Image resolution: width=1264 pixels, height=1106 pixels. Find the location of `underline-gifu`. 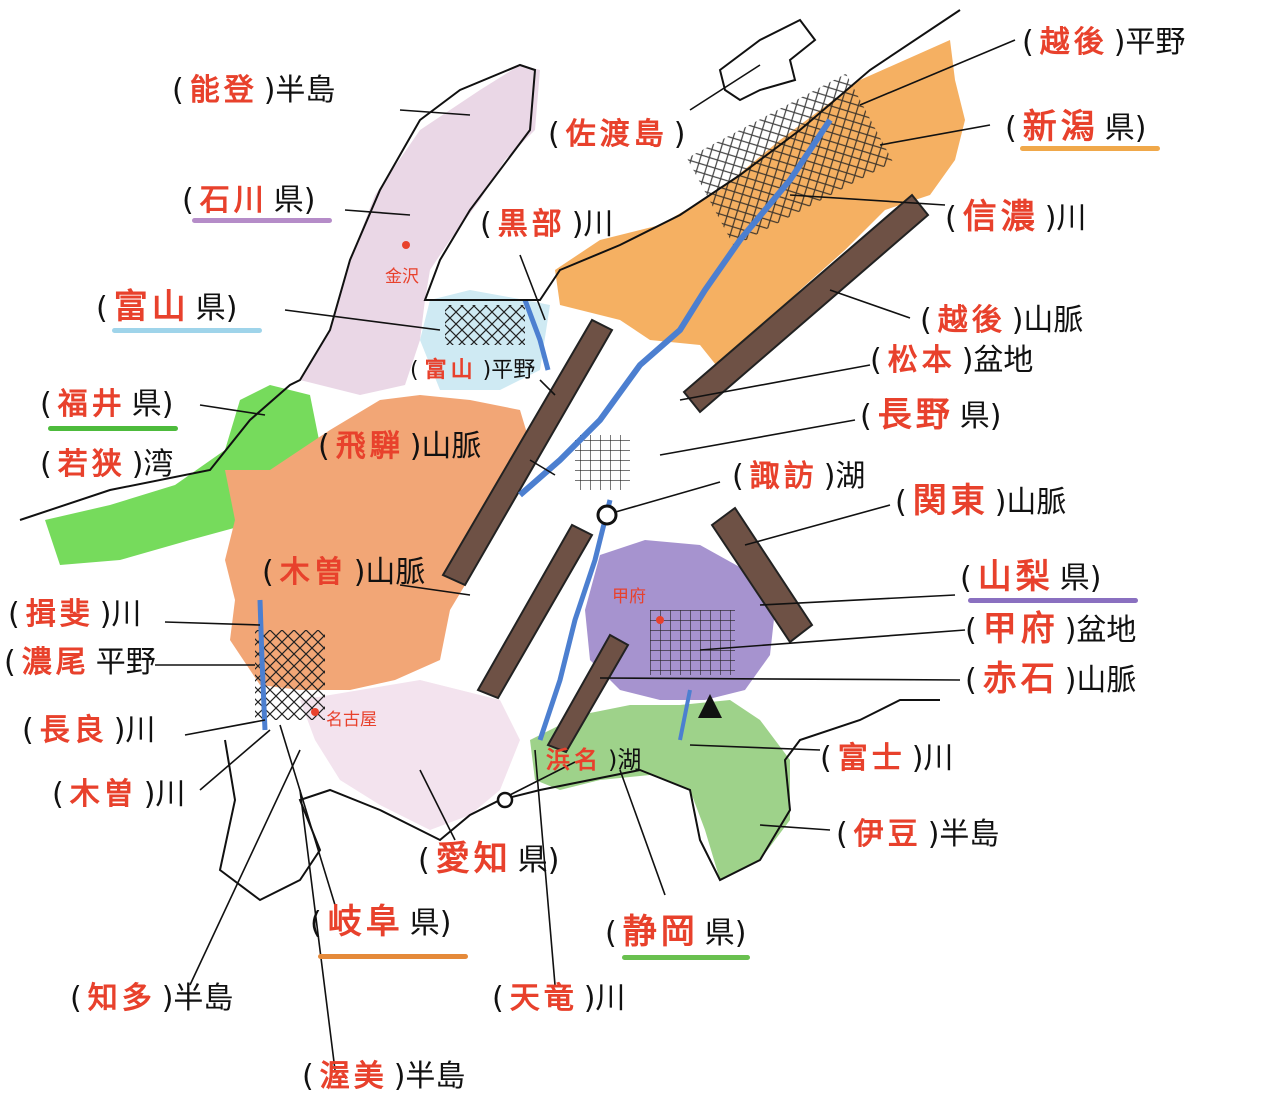

underline-gifu is located at coordinates (393, 956).